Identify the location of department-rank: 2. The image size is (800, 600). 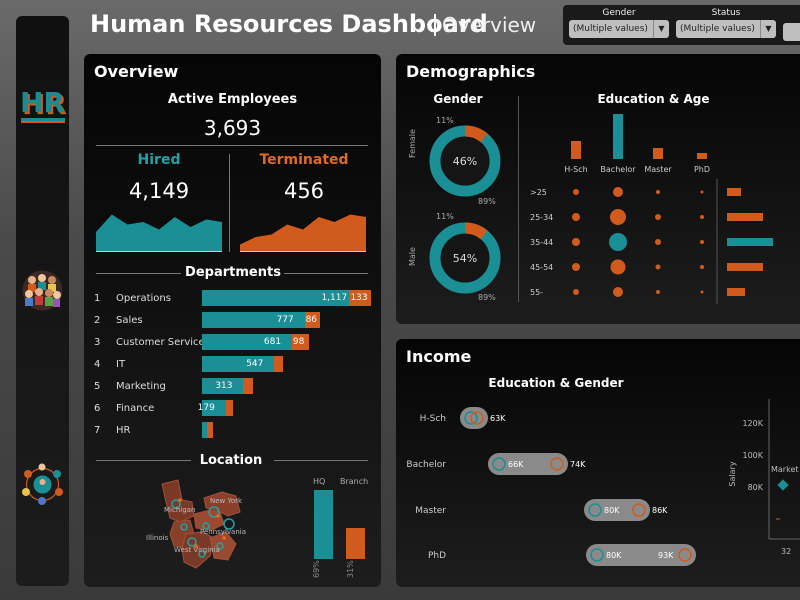
(97, 320).